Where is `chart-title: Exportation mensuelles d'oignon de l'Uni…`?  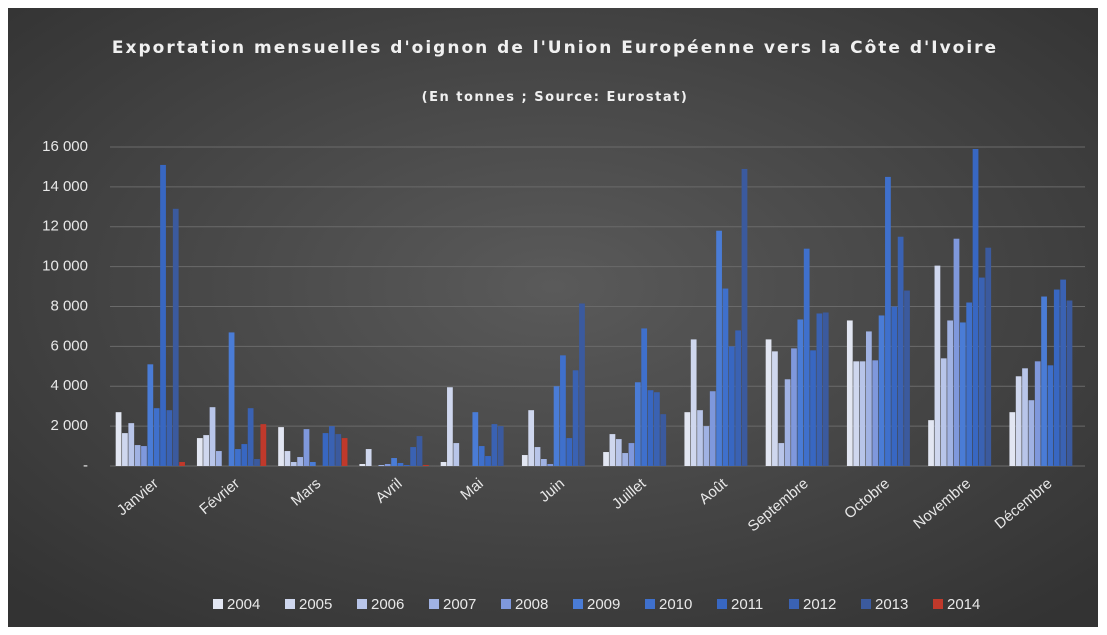 chart-title: Exportation mensuelles d'oignon de l'Uni… is located at coordinates (555, 48).